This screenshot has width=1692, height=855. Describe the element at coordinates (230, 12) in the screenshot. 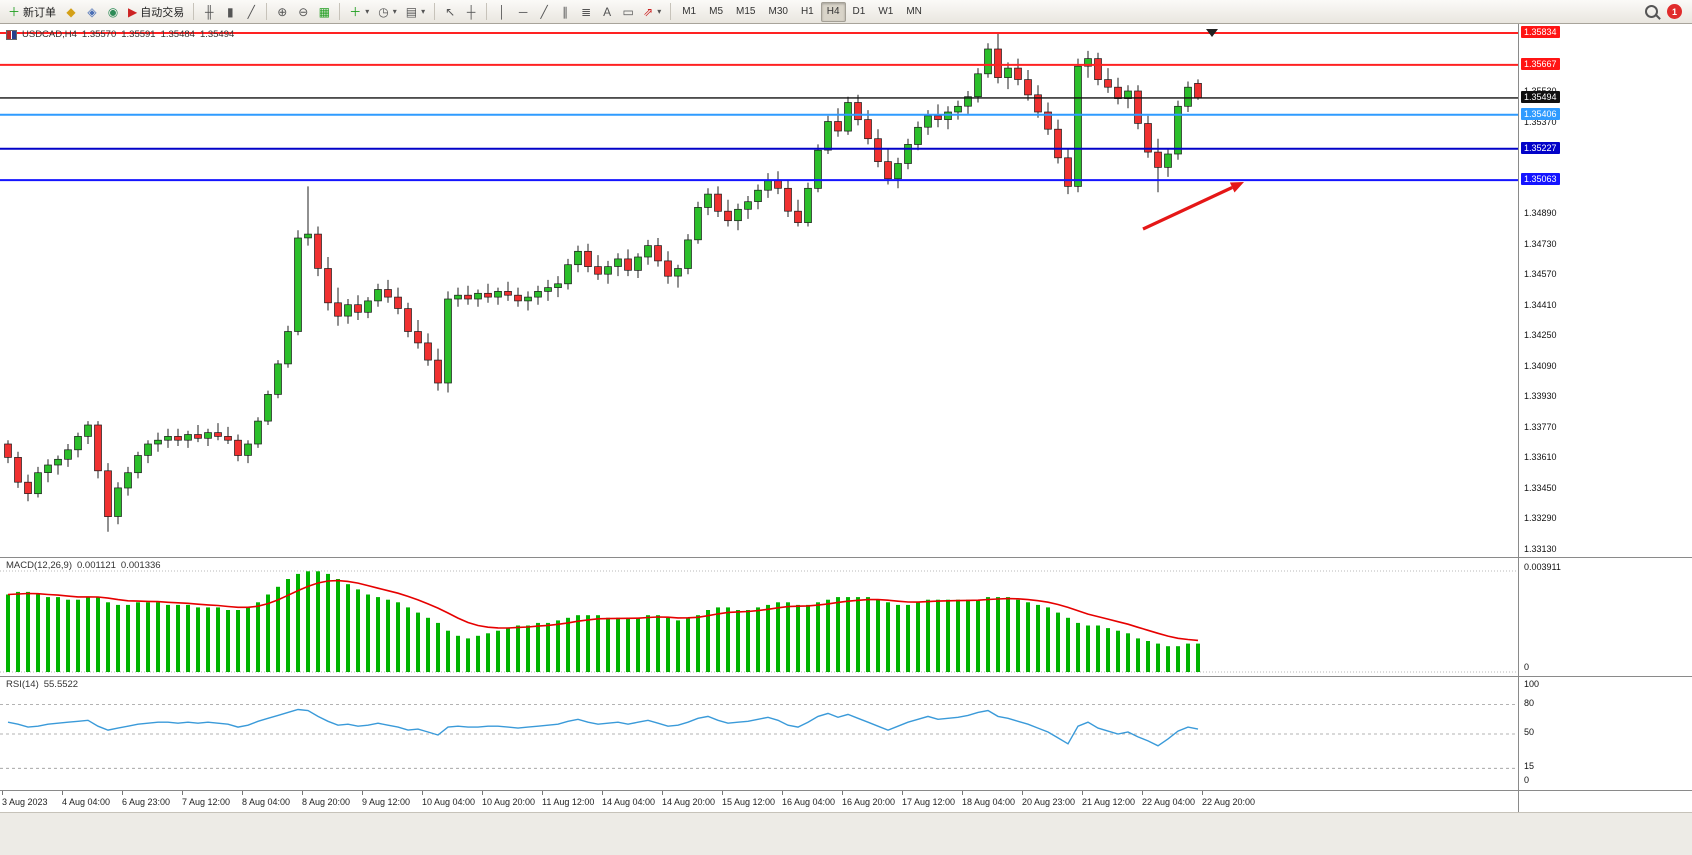

I see `candlestick-chart-button: ▮` at that location.